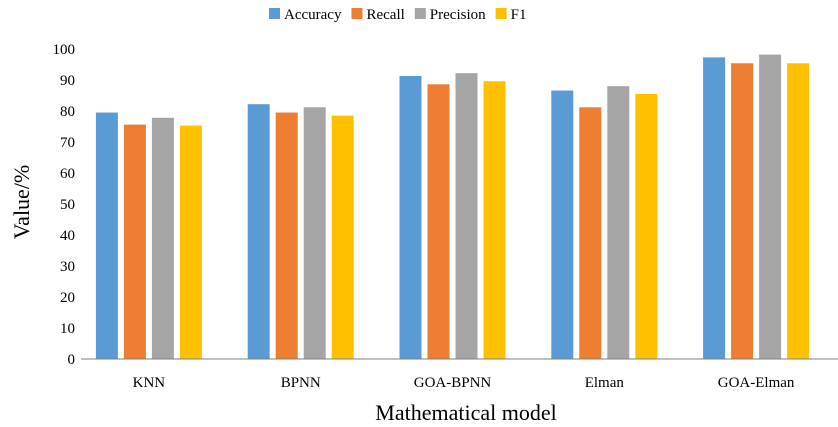  Describe the element at coordinates (313, 15) in the screenshot. I see `legend-label: Accuracy` at that location.